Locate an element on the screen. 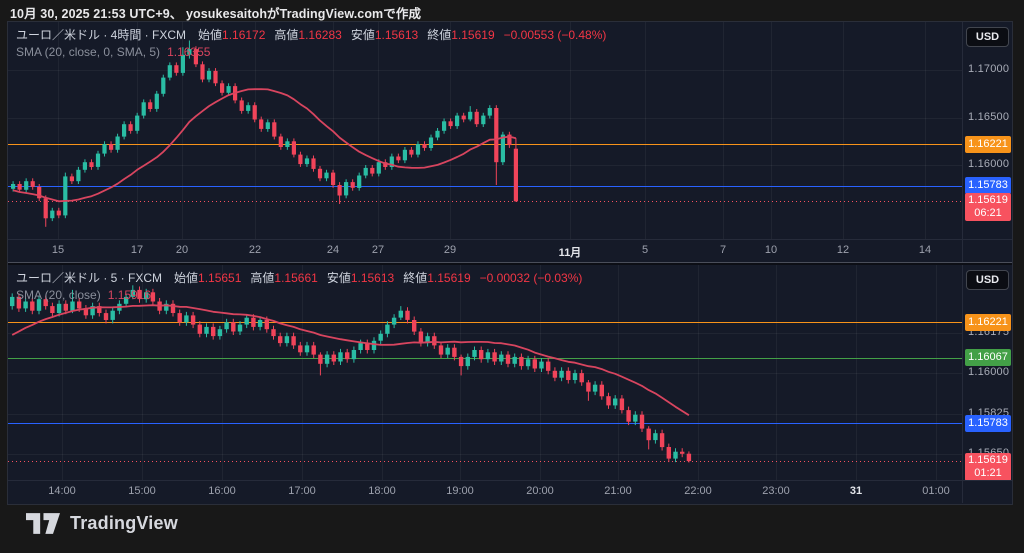 This screenshot has width=1024, height=553. price-change: −0.00553 (−0.48%) is located at coordinates (555, 35).